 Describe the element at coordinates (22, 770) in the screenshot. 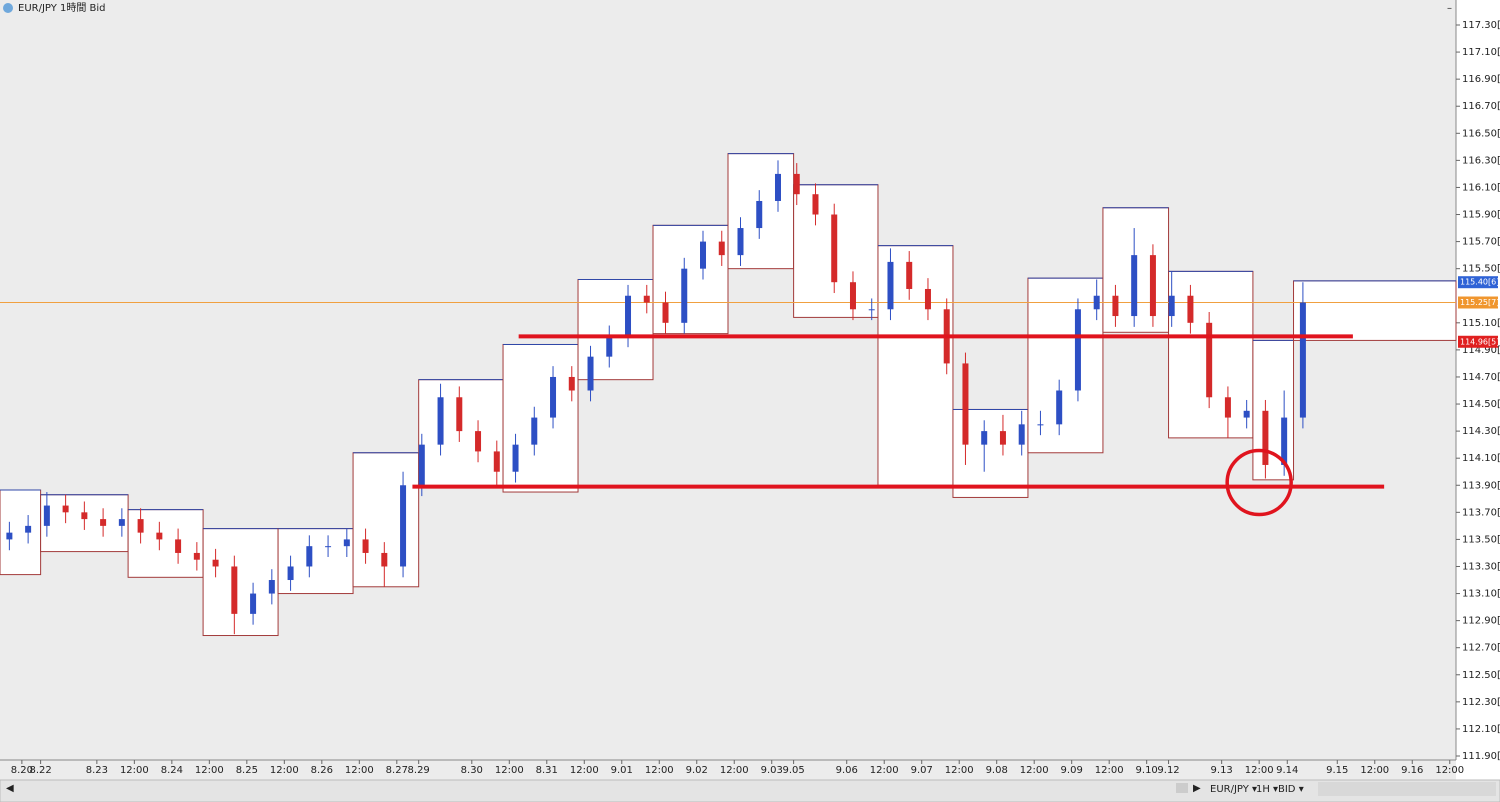

I see `x-tick-label: 8.20` at that location.